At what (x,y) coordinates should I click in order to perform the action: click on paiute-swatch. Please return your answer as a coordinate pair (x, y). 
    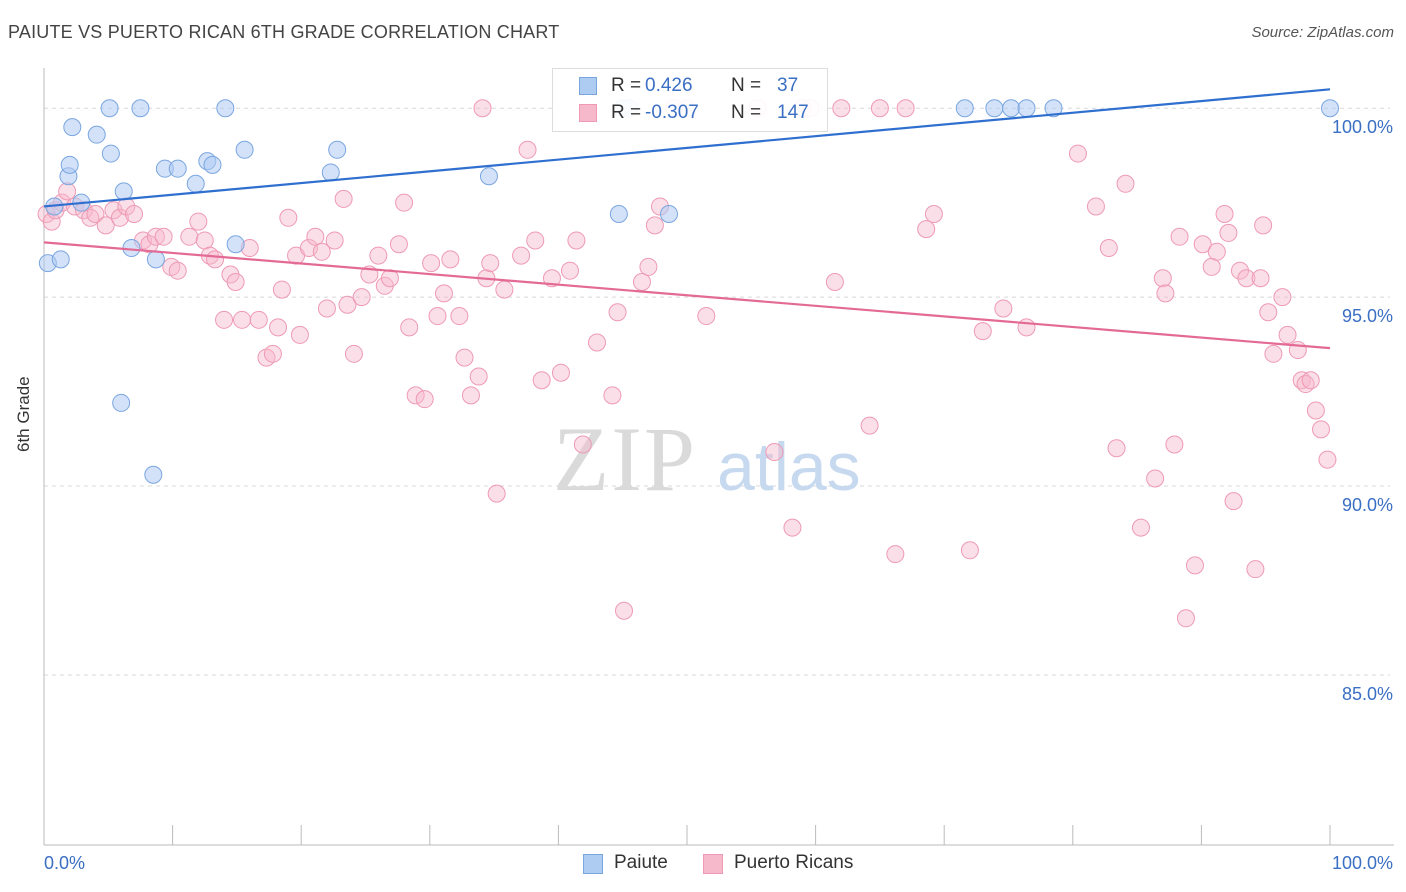
    Looking at the image, I should click on (588, 86).